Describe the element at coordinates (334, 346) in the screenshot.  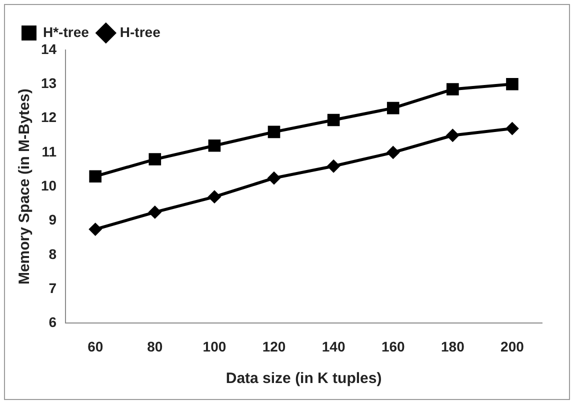
I see `x-tick-label: 140` at that location.